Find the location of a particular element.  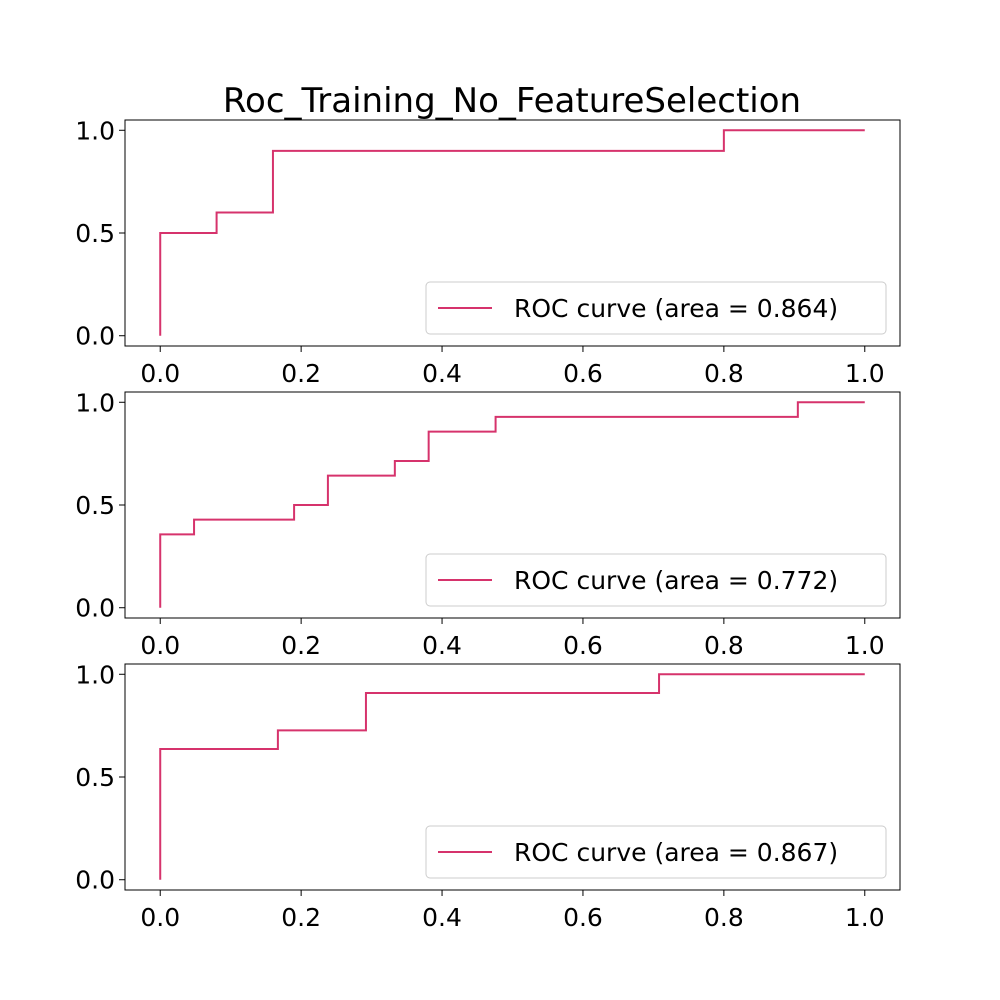

legend-label: ROC curve (area = 0.772) is located at coordinates (676, 580).